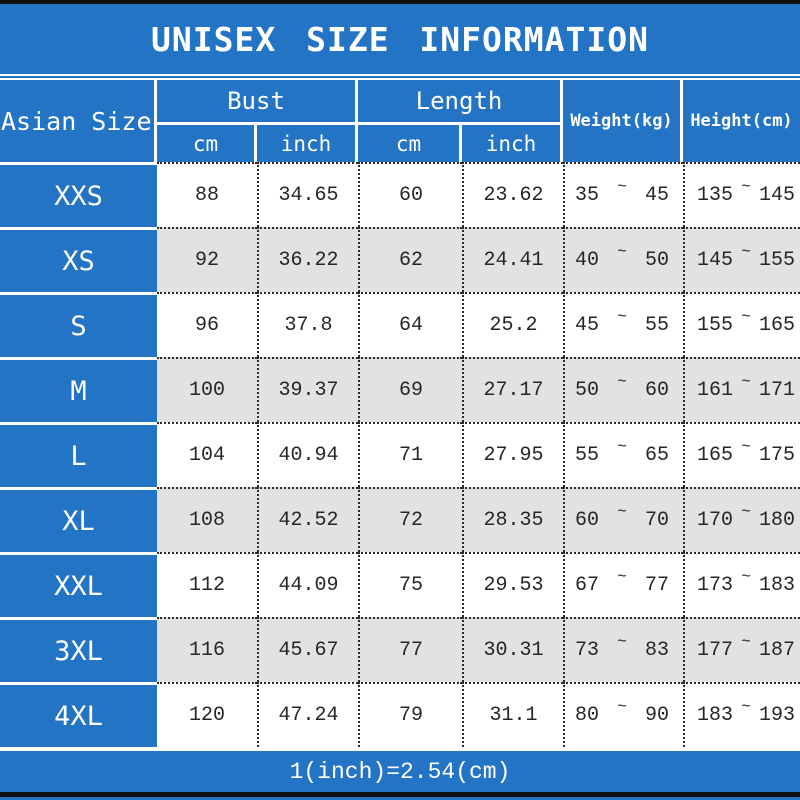 The image size is (800, 800). I want to click on height-range-cell: 170 ~ 180, so click(741, 519).